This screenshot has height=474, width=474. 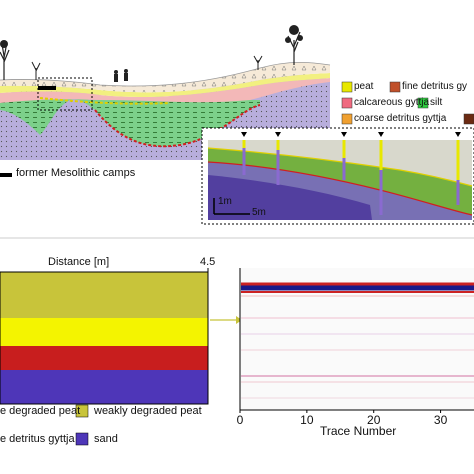 I want to click on layer-detritus-gyttja, so click(x=104, y=358).